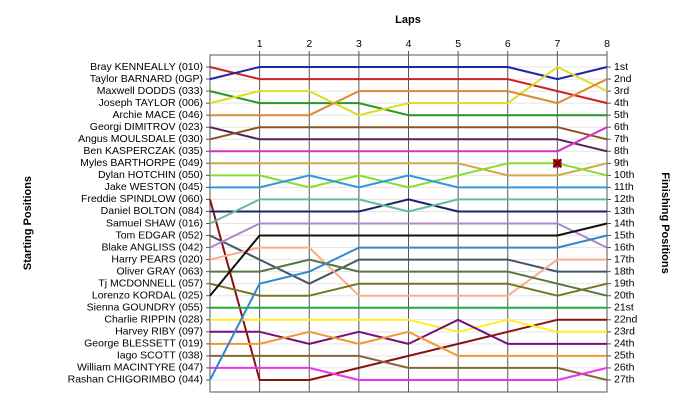 This screenshot has width=700, height=405. What do you see at coordinates (621, 115) in the screenshot?
I see `finishing-label: 5th` at bounding box center [621, 115].